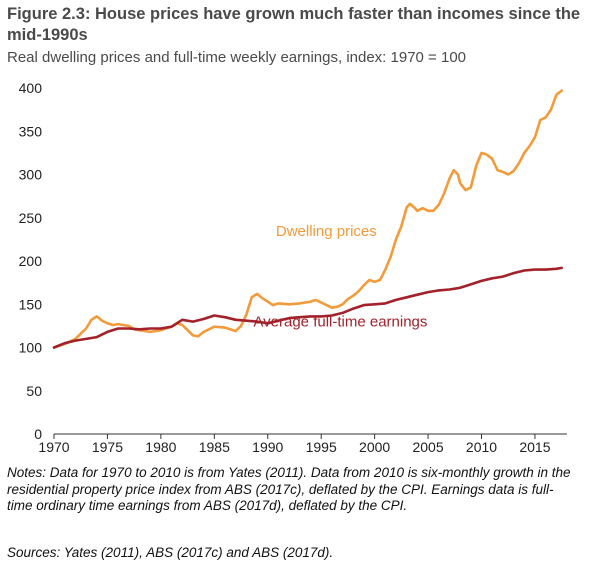 The width and height of the screenshot is (590, 580). I want to click on x-tick-label: 2005, so click(427, 447).